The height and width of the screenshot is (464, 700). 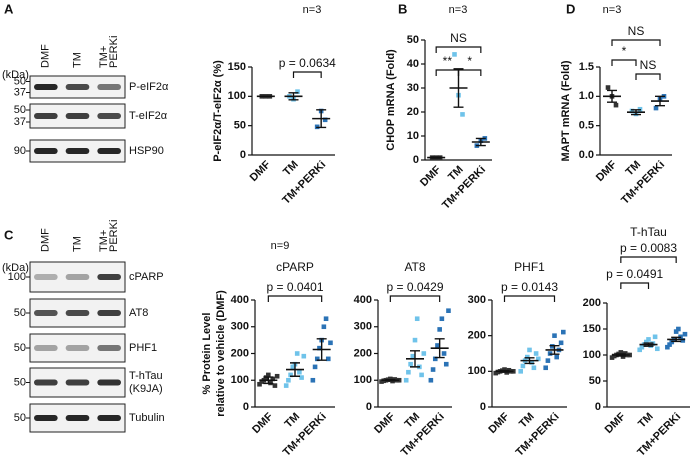 I want to click on significance-label: p = 0.0634, so click(x=307, y=63).